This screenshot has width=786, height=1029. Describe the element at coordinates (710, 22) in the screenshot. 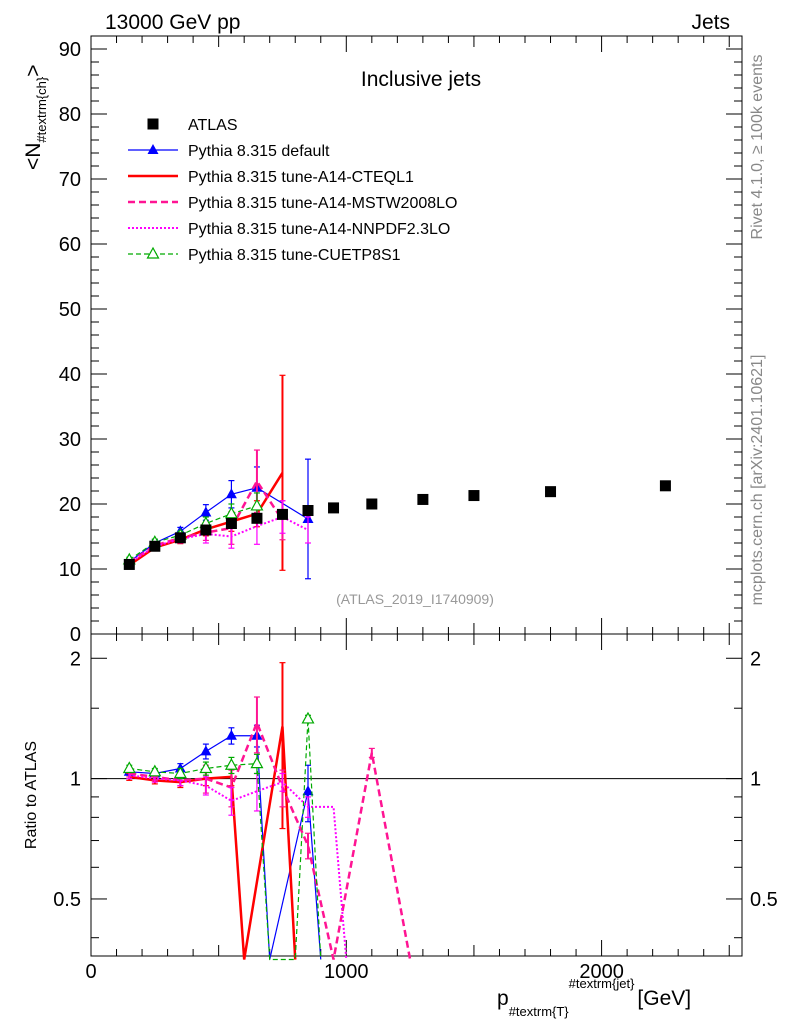

I see `header-jets-label: Jets` at that location.